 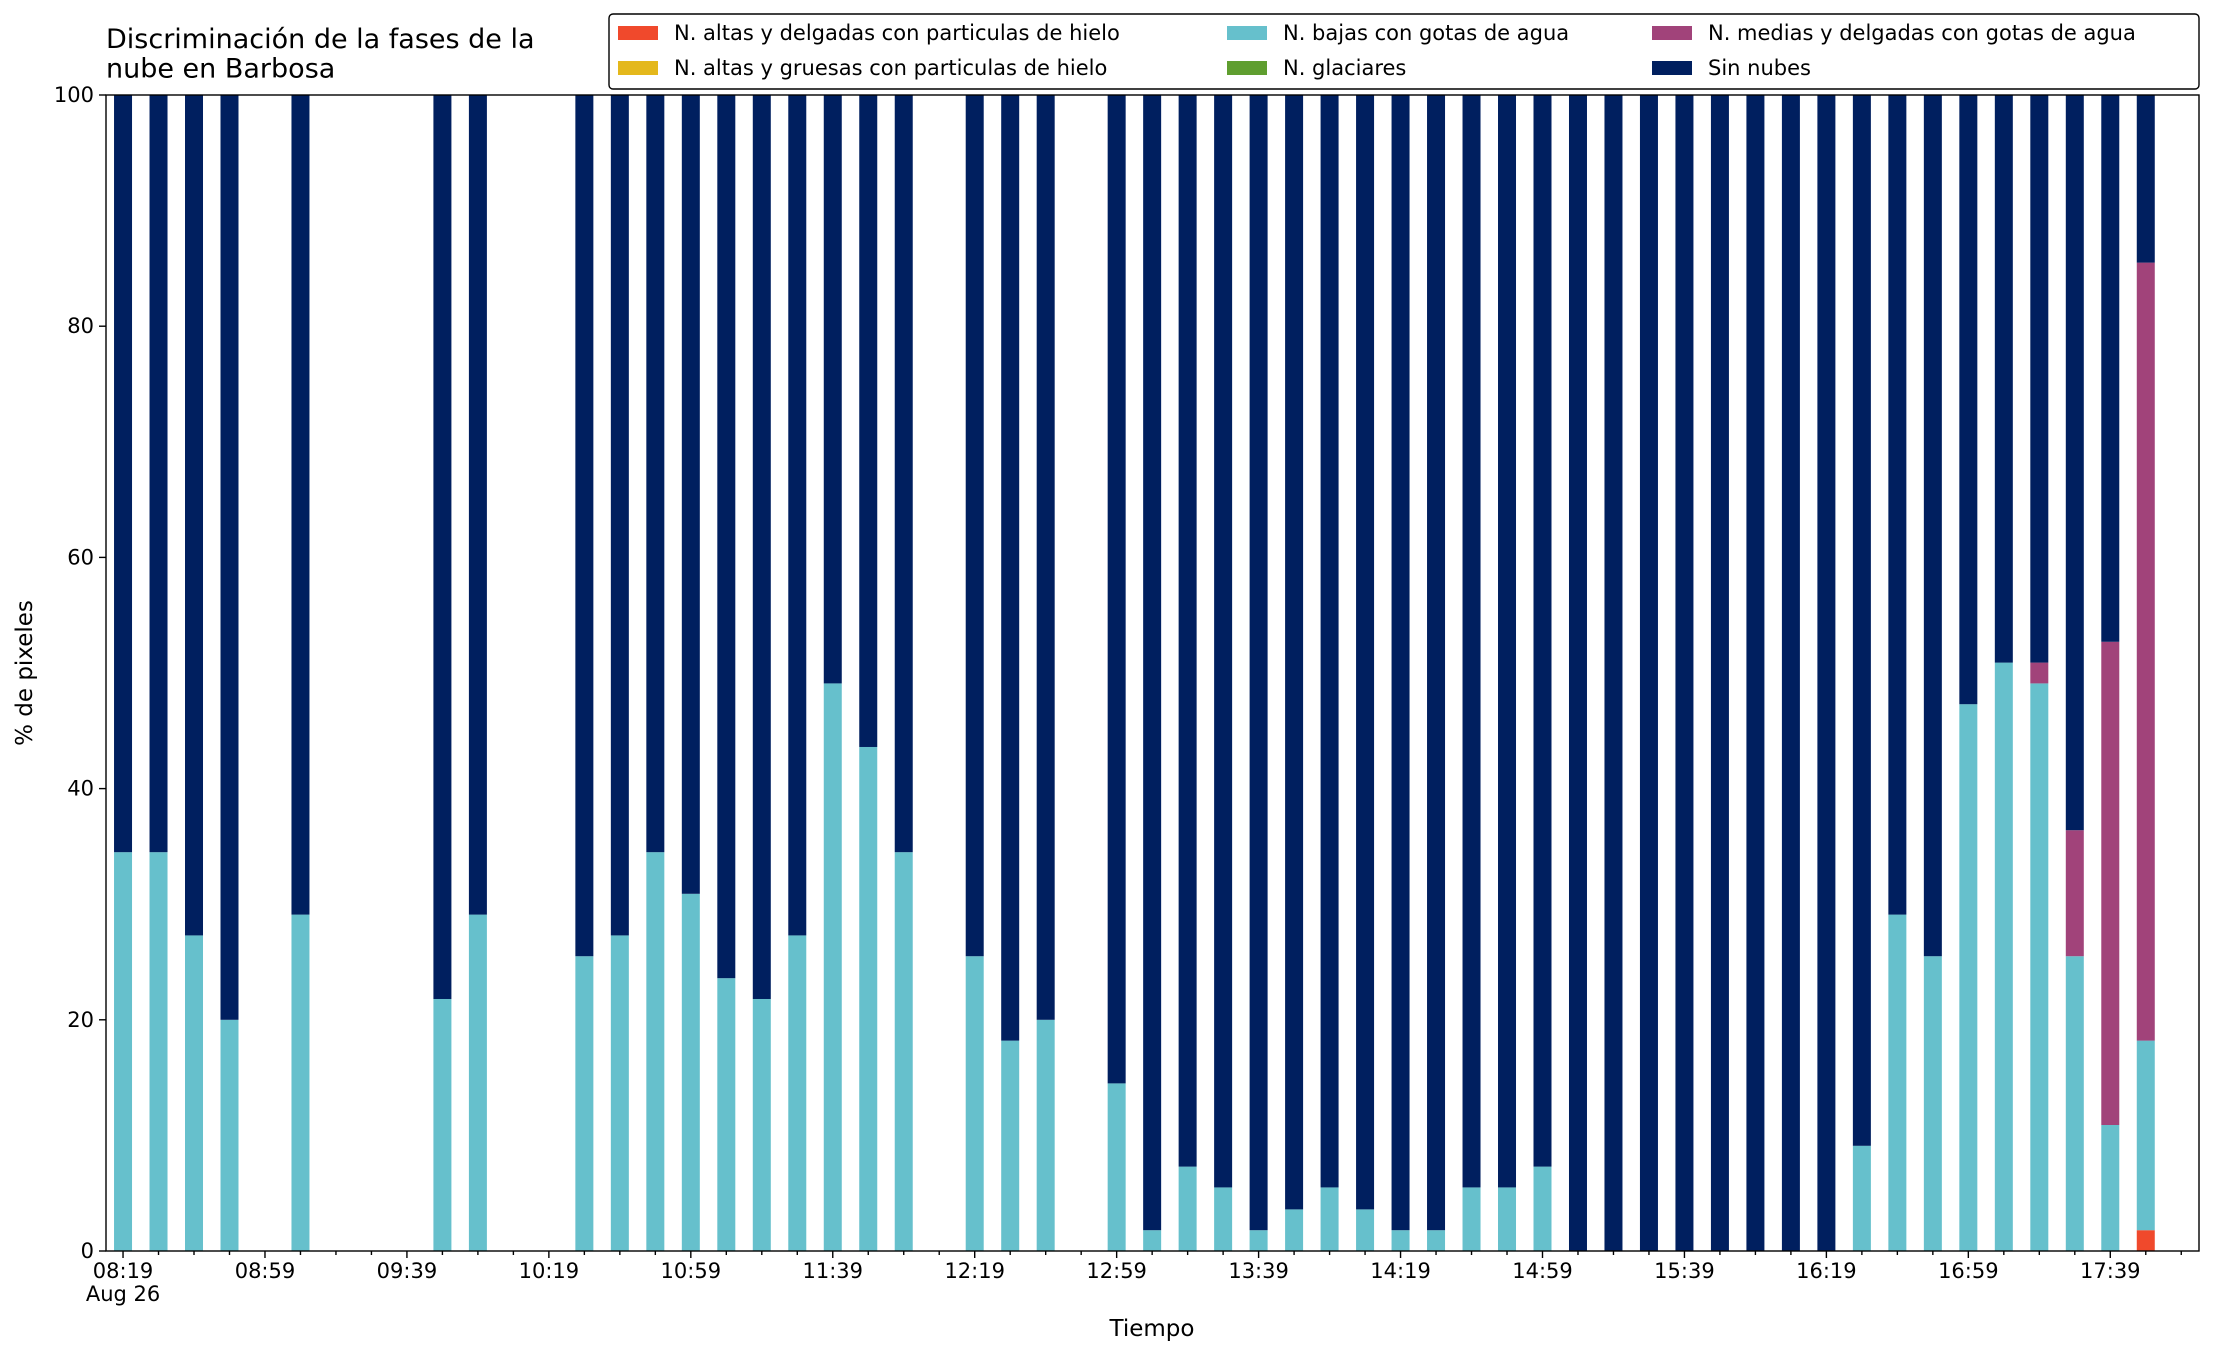 What do you see at coordinates (1426, 33) in the screenshot?
I see `legend-label: N. bajas con gotas de agua` at bounding box center [1426, 33].